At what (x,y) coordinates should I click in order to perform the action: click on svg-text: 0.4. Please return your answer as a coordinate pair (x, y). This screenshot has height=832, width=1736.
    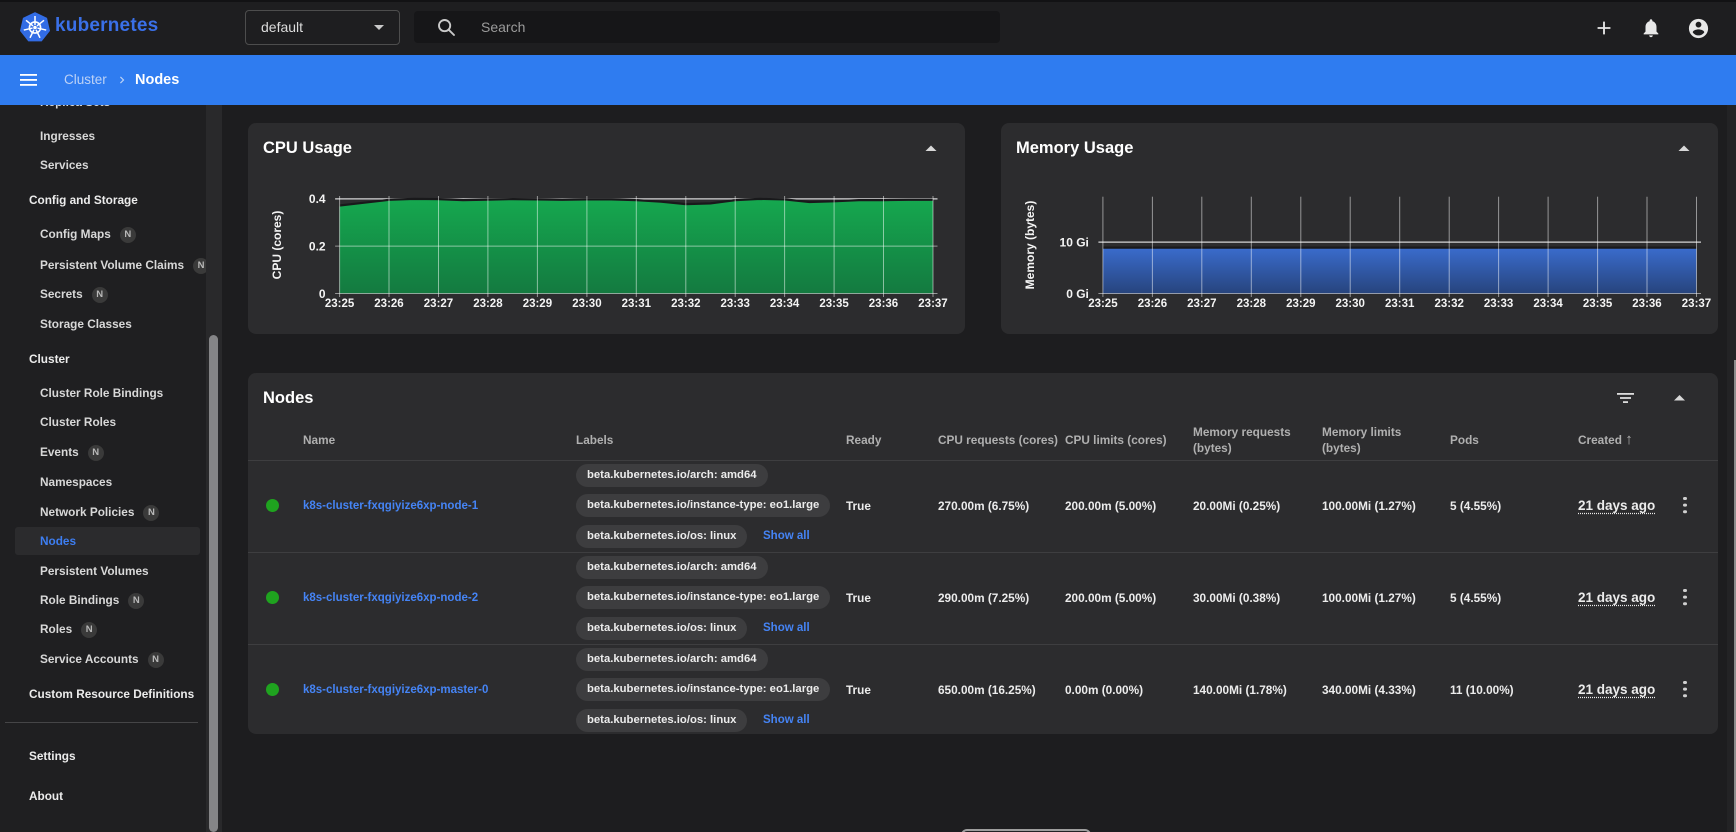
    Looking at the image, I should click on (317, 199).